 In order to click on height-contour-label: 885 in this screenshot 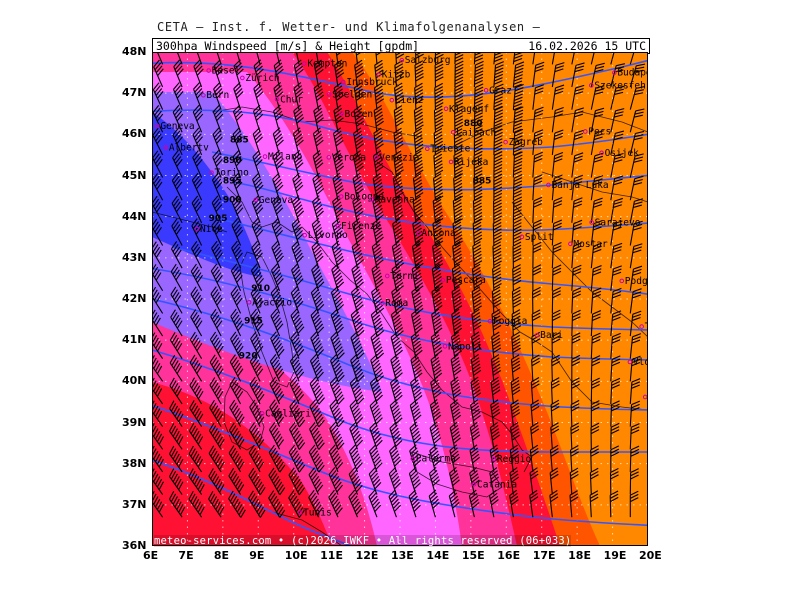, I will do `click(482, 182)`.